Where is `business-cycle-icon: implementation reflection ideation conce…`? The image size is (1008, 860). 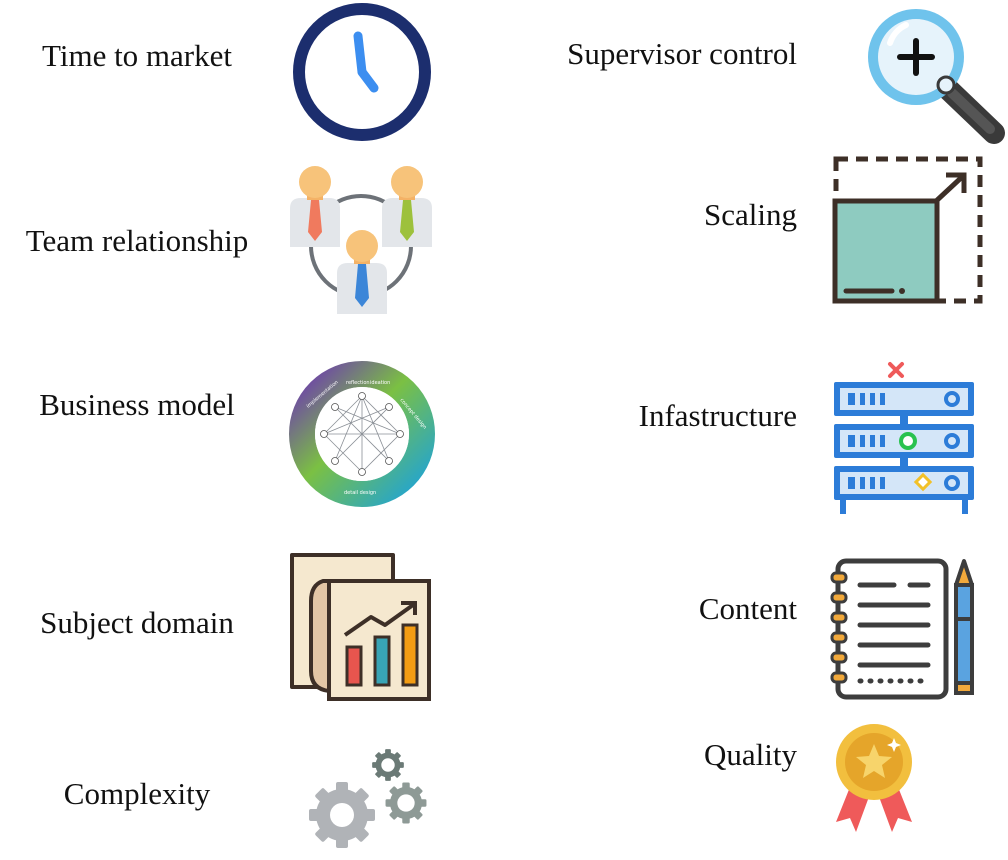
business-cycle-icon: implementation reflection ideation conce… is located at coordinates (362, 434).